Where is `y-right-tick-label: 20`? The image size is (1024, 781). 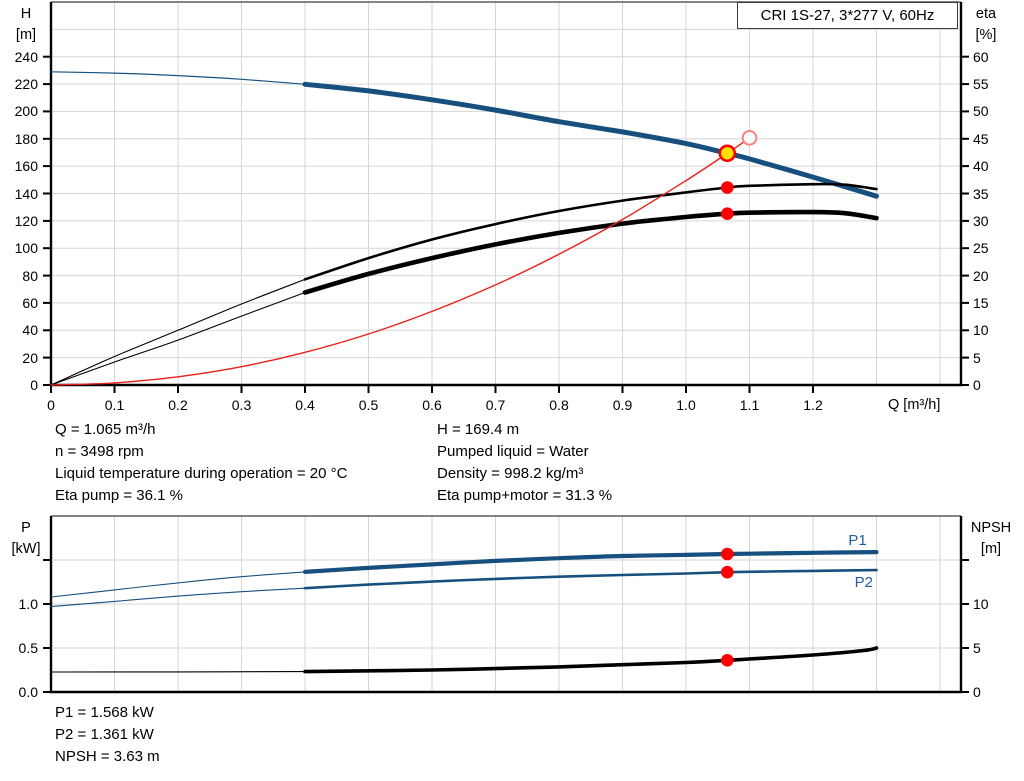
y-right-tick-label: 20 is located at coordinates (981, 275).